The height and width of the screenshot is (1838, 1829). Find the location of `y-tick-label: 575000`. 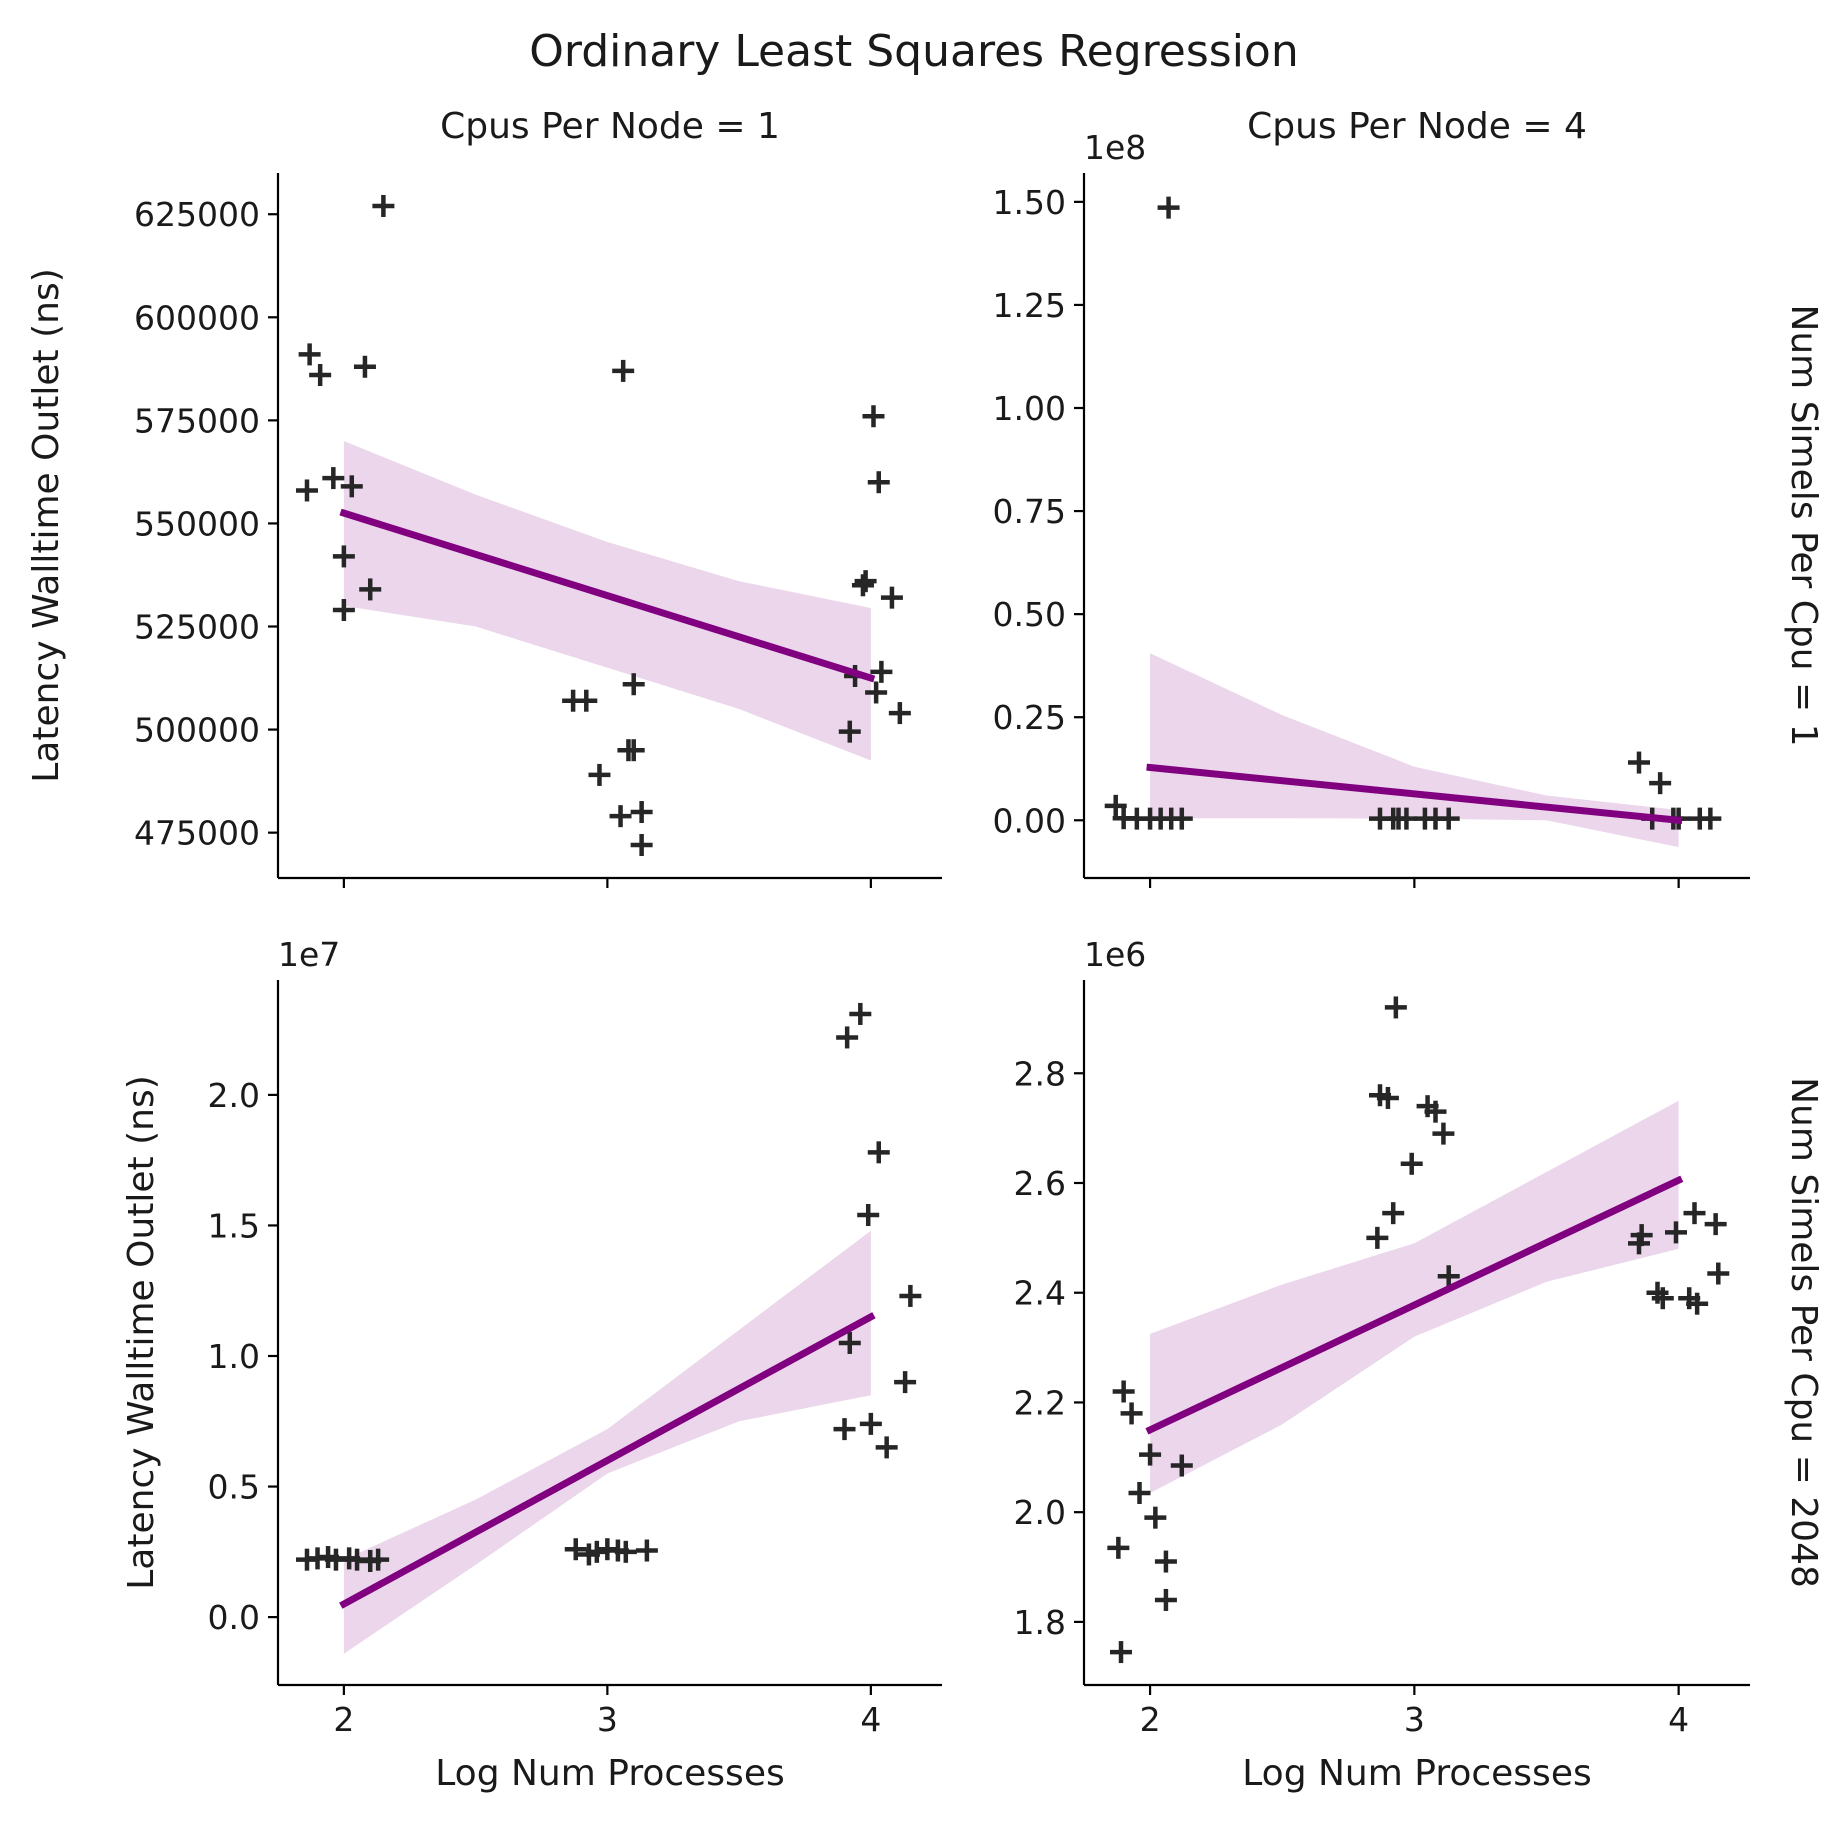

y-tick-label: 575000 is located at coordinates (197, 420).